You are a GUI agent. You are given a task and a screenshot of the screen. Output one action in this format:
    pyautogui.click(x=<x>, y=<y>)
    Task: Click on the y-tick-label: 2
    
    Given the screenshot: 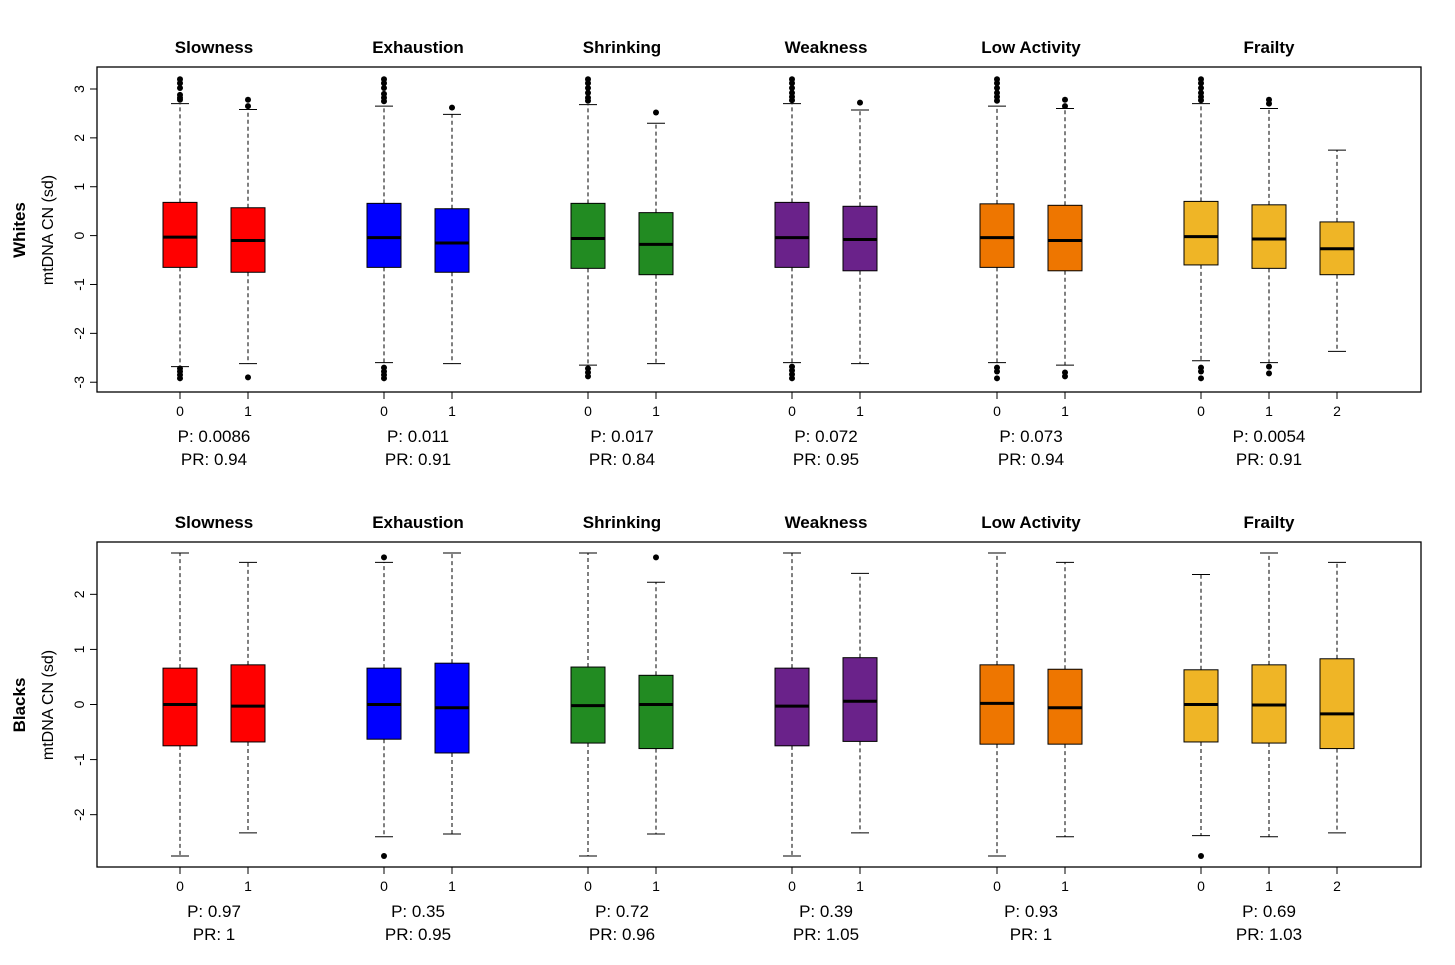 What is the action you would take?
    pyautogui.click(x=79, y=138)
    